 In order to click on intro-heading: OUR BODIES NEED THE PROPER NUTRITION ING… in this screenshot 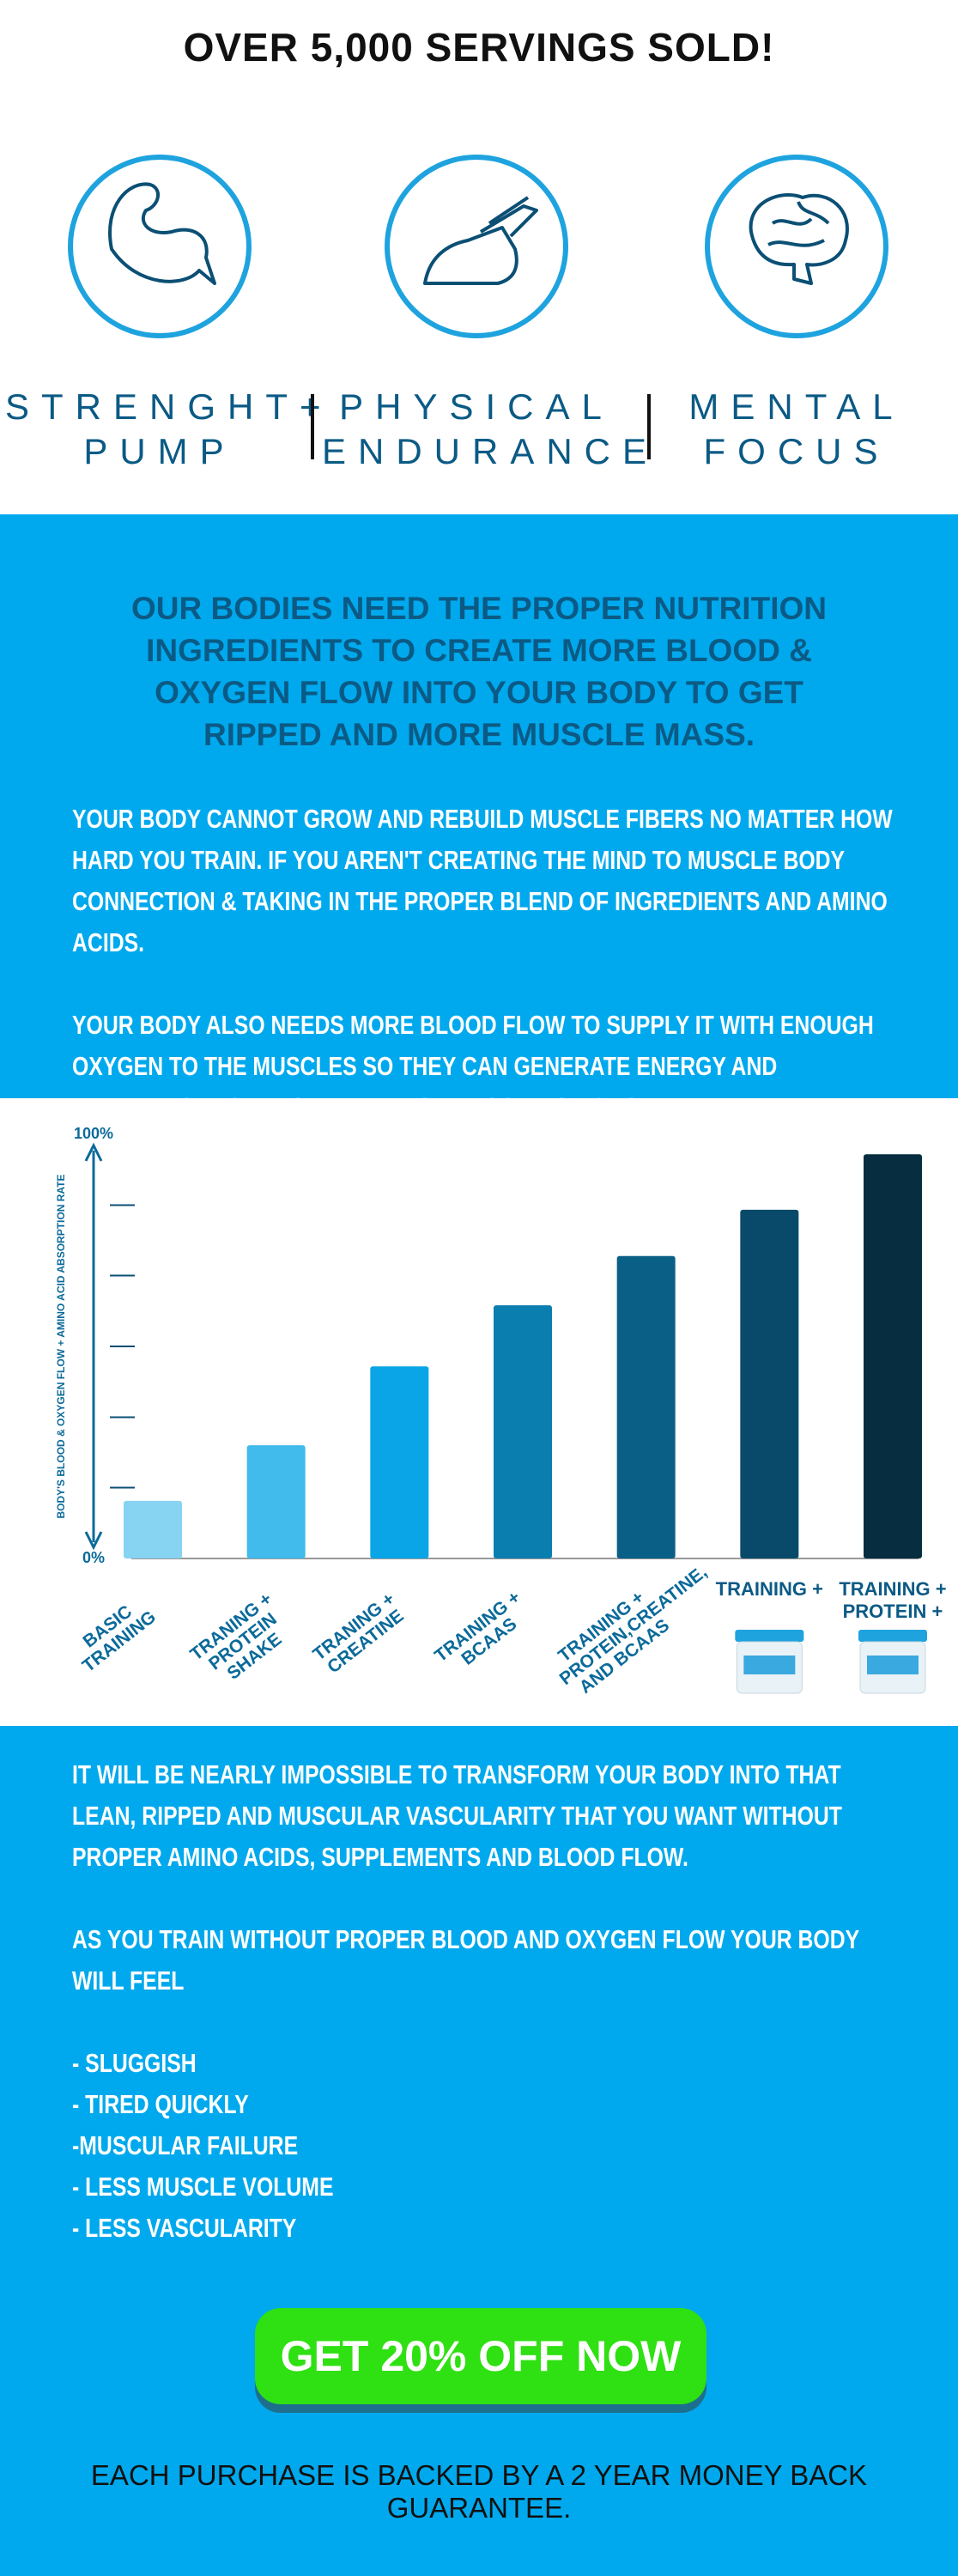, I will do `click(479, 671)`.